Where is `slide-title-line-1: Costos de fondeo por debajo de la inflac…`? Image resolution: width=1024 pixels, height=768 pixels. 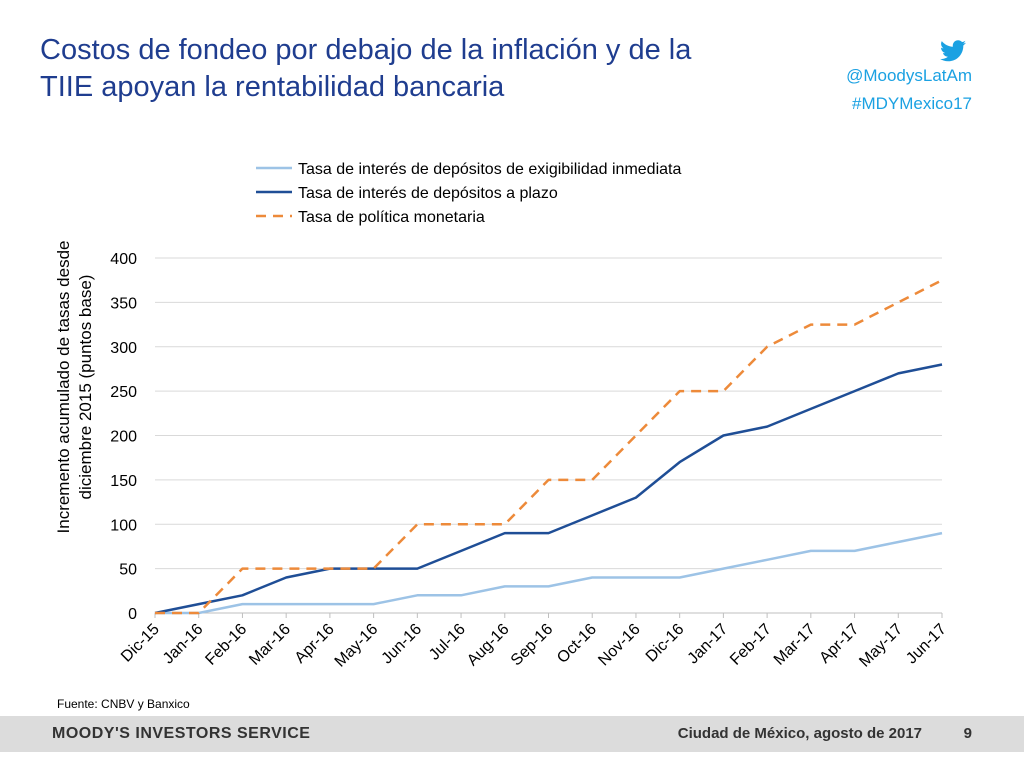 slide-title-line-1: Costos de fondeo por debajo de la inflac… is located at coordinates (366, 50).